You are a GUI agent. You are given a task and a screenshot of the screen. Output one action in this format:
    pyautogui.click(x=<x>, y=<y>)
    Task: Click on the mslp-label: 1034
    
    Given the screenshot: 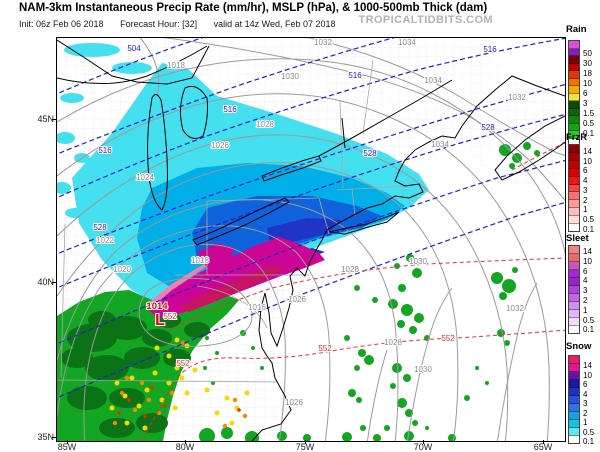 What is the action you would take?
    pyautogui.click(x=407, y=42)
    